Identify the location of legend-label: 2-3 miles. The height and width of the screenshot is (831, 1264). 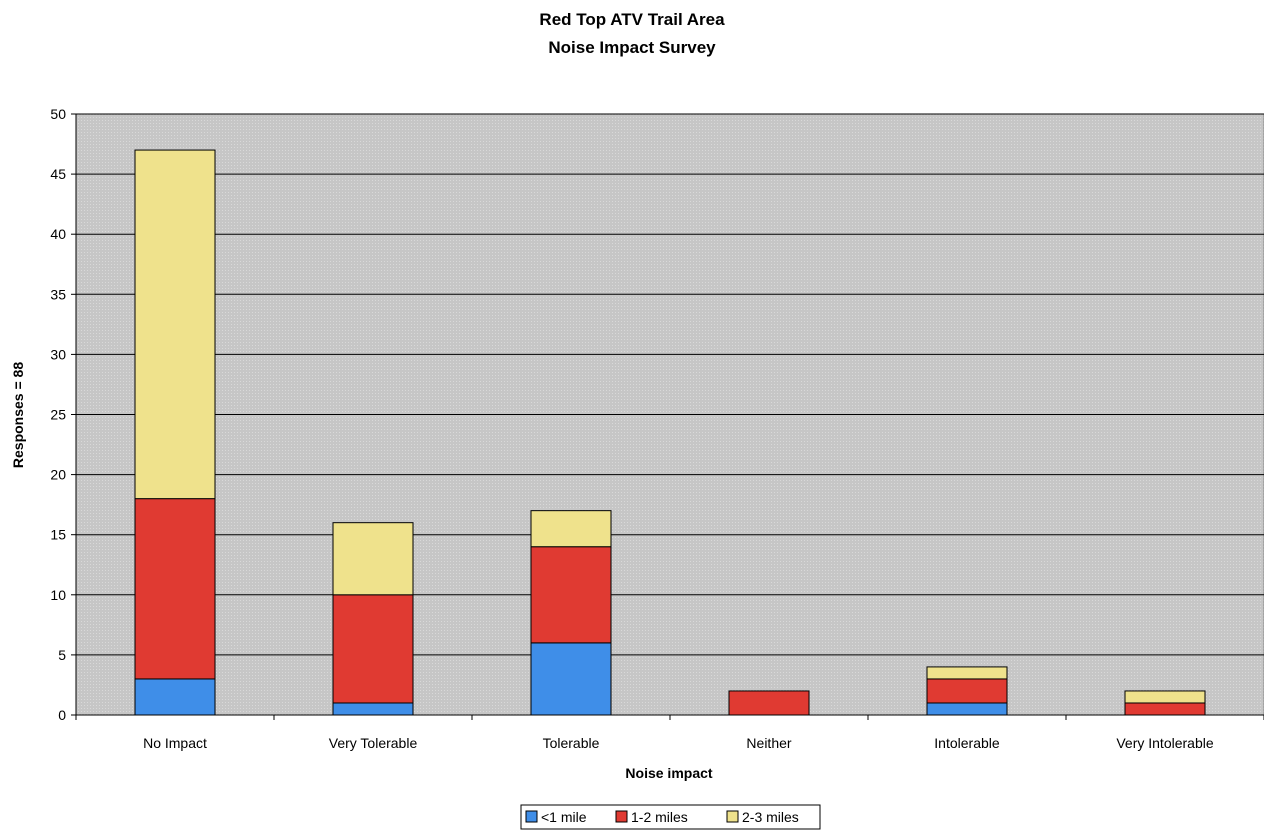
(770, 817).